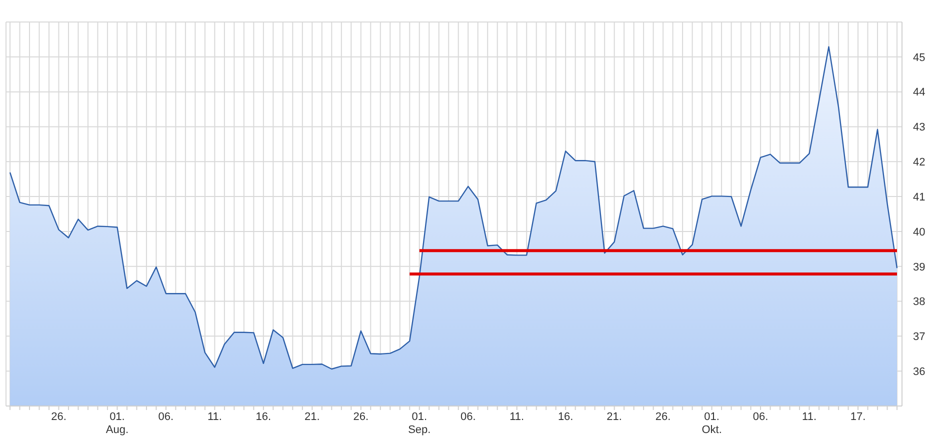  What do you see at coordinates (919, 302) in the screenshot?
I see `y-tick-label: 38` at bounding box center [919, 302].